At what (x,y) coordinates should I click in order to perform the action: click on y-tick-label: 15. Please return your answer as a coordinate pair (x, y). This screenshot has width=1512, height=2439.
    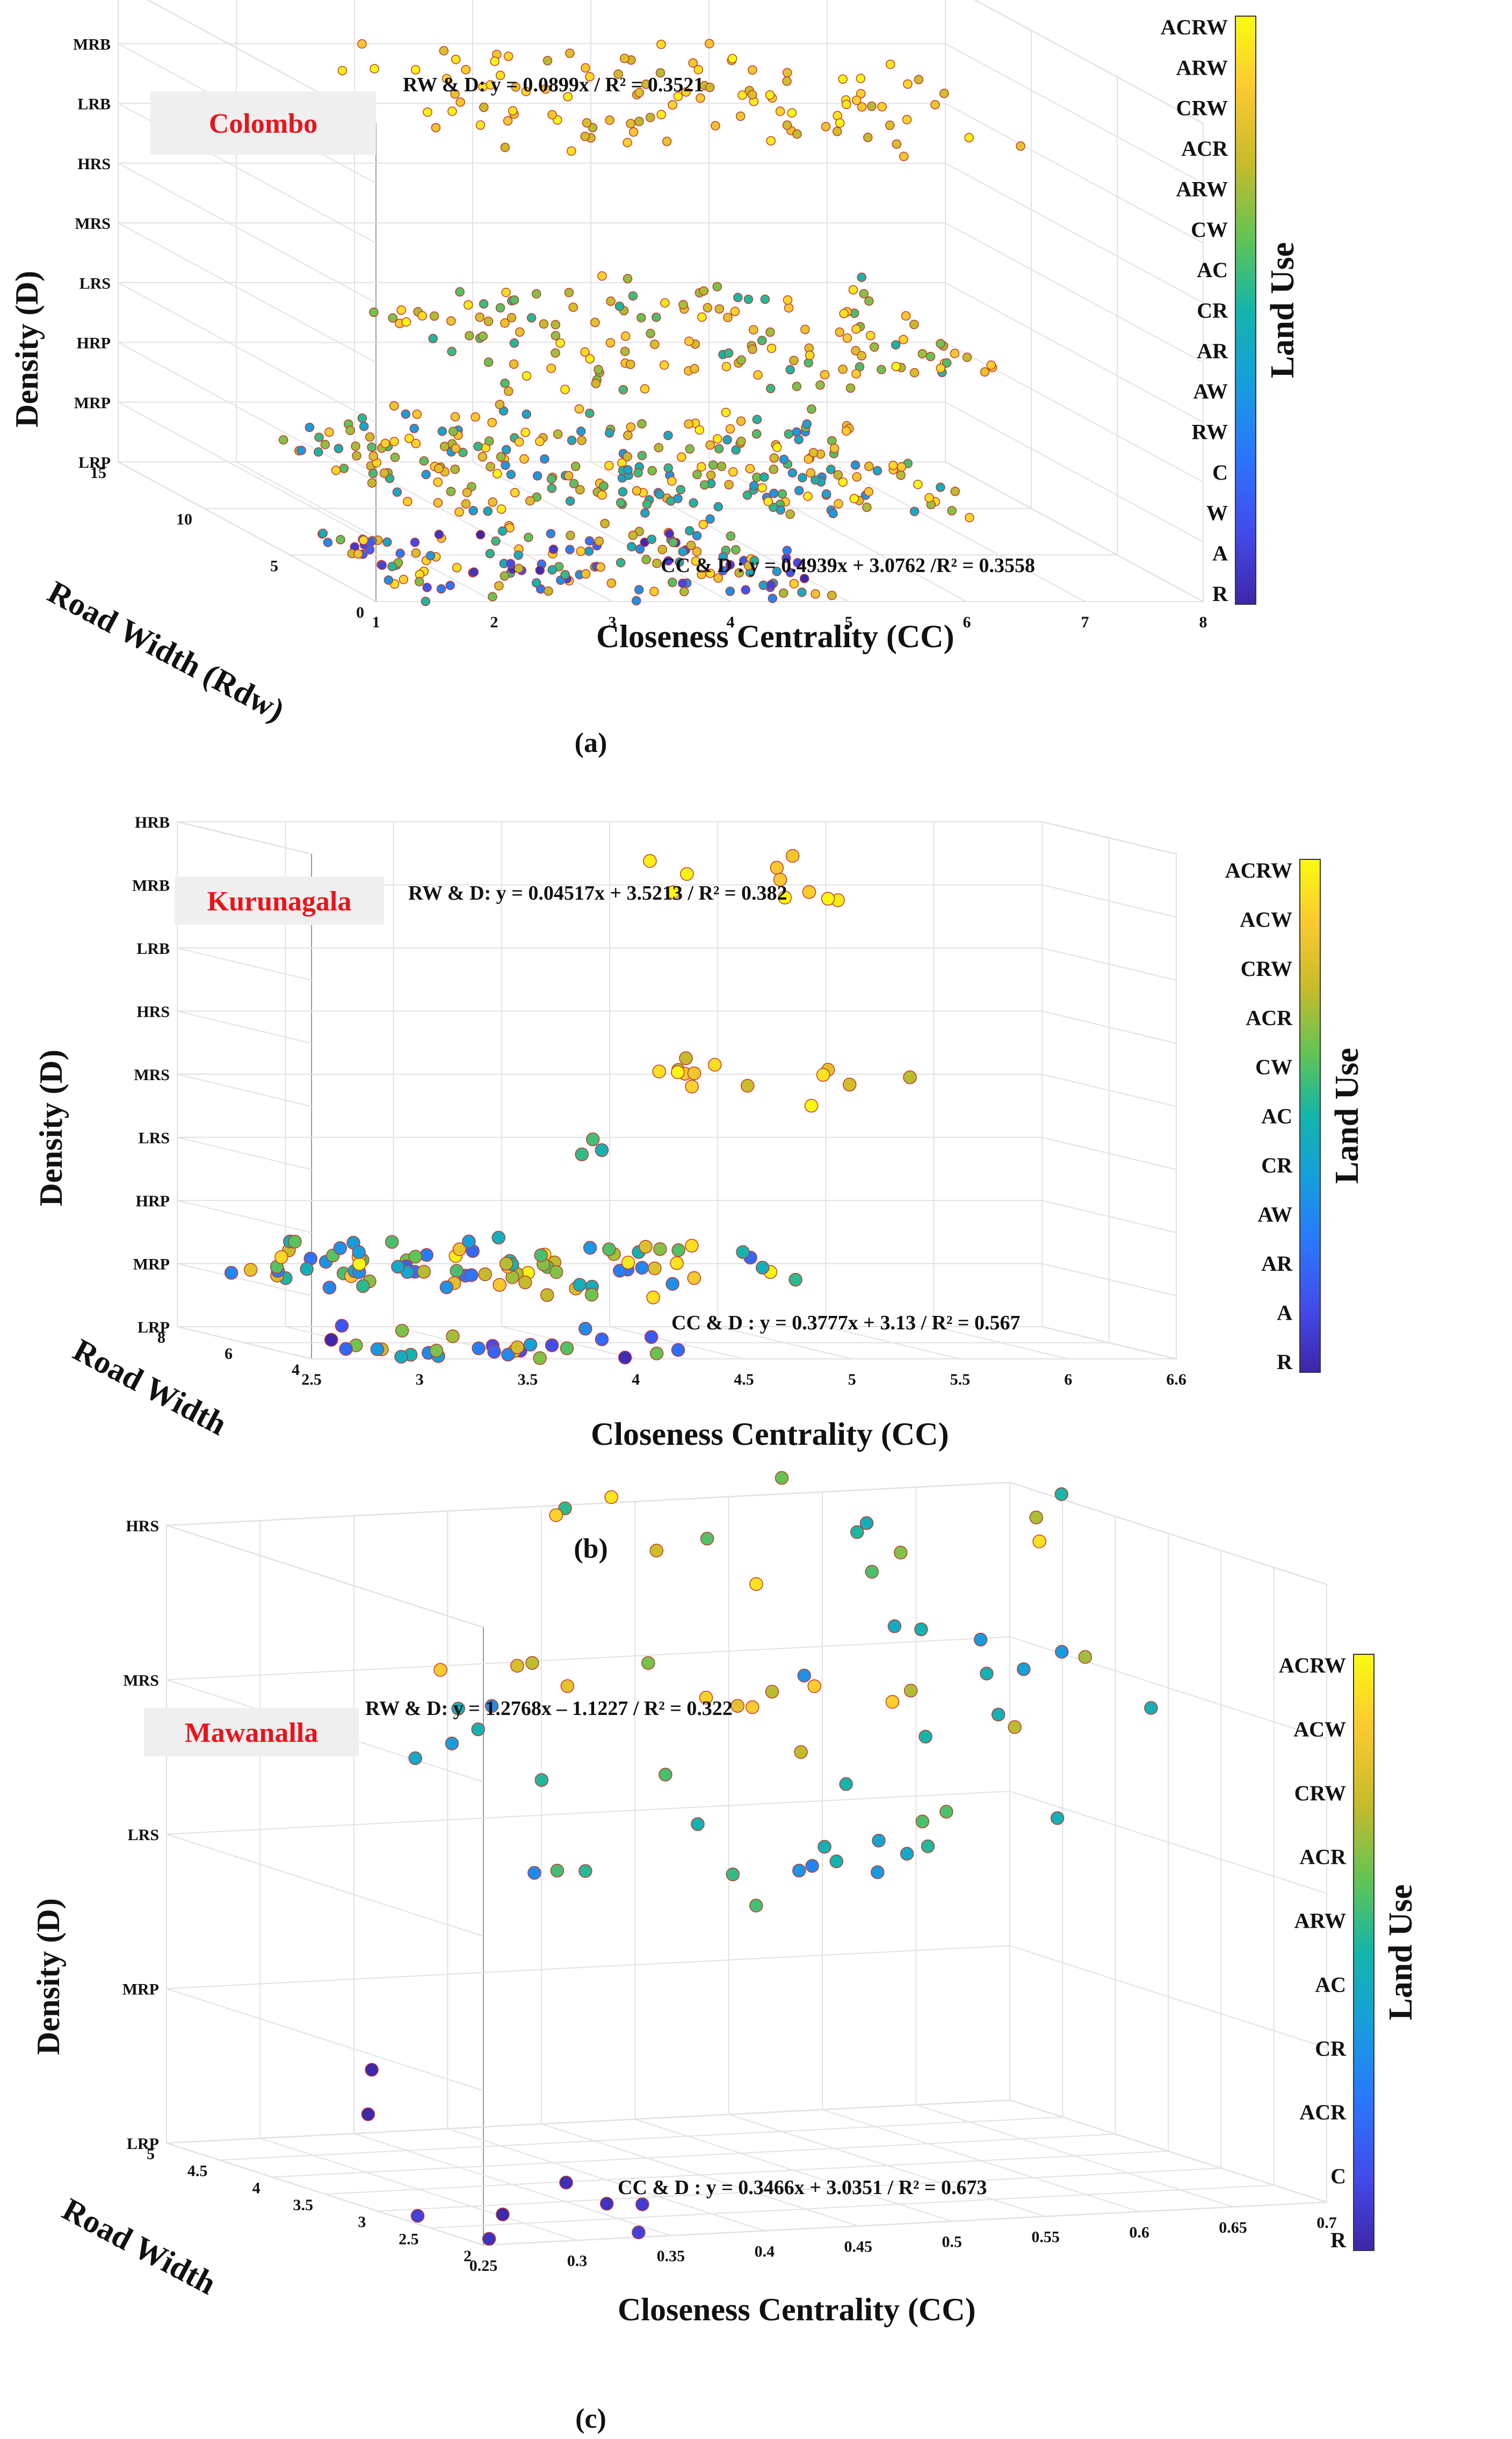
    Looking at the image, I should click on (98, 473).